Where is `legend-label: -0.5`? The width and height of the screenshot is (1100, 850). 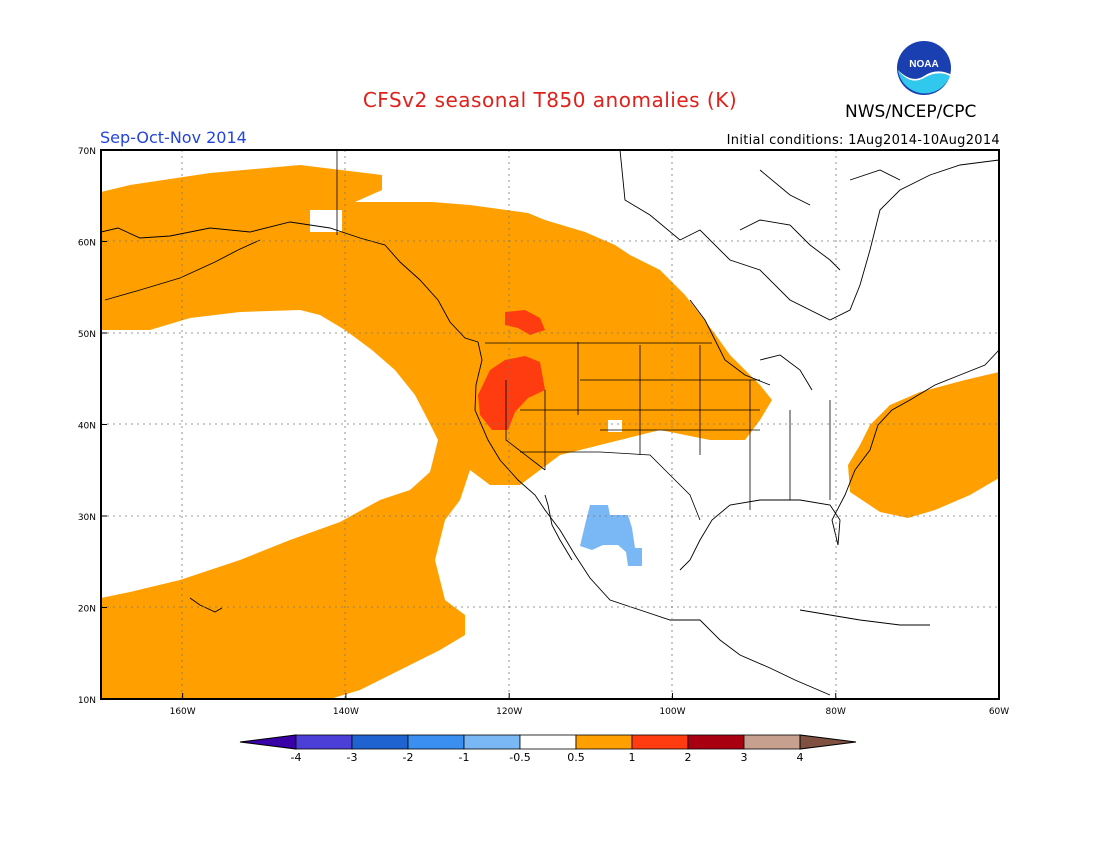 legend-label: -0.5 is located at coordinates (519, 757).